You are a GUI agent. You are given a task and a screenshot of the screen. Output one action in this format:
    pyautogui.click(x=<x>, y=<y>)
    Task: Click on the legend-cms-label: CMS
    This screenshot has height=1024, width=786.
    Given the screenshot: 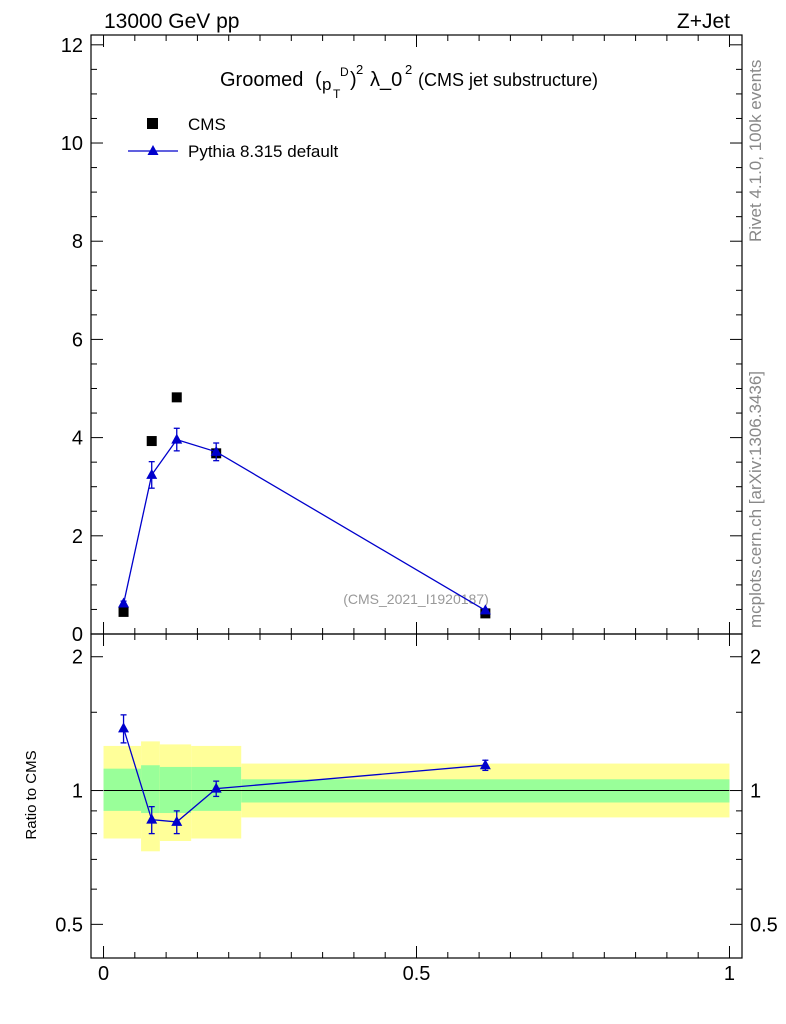 What is the action you would take?
    pyautogui.click(x=207, y=124)
    